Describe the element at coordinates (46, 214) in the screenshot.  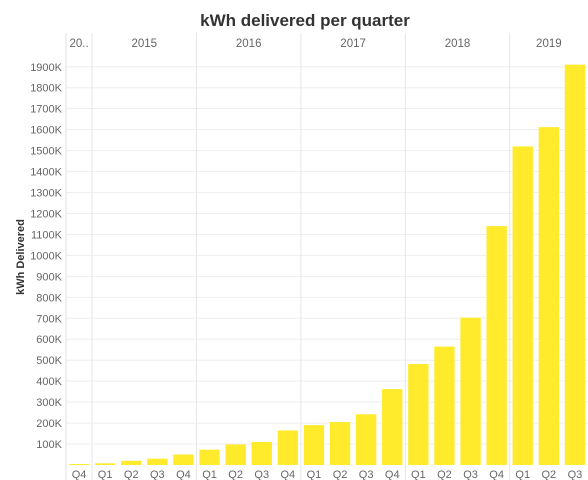
I see `y-tick-label: 1200K` at that location.